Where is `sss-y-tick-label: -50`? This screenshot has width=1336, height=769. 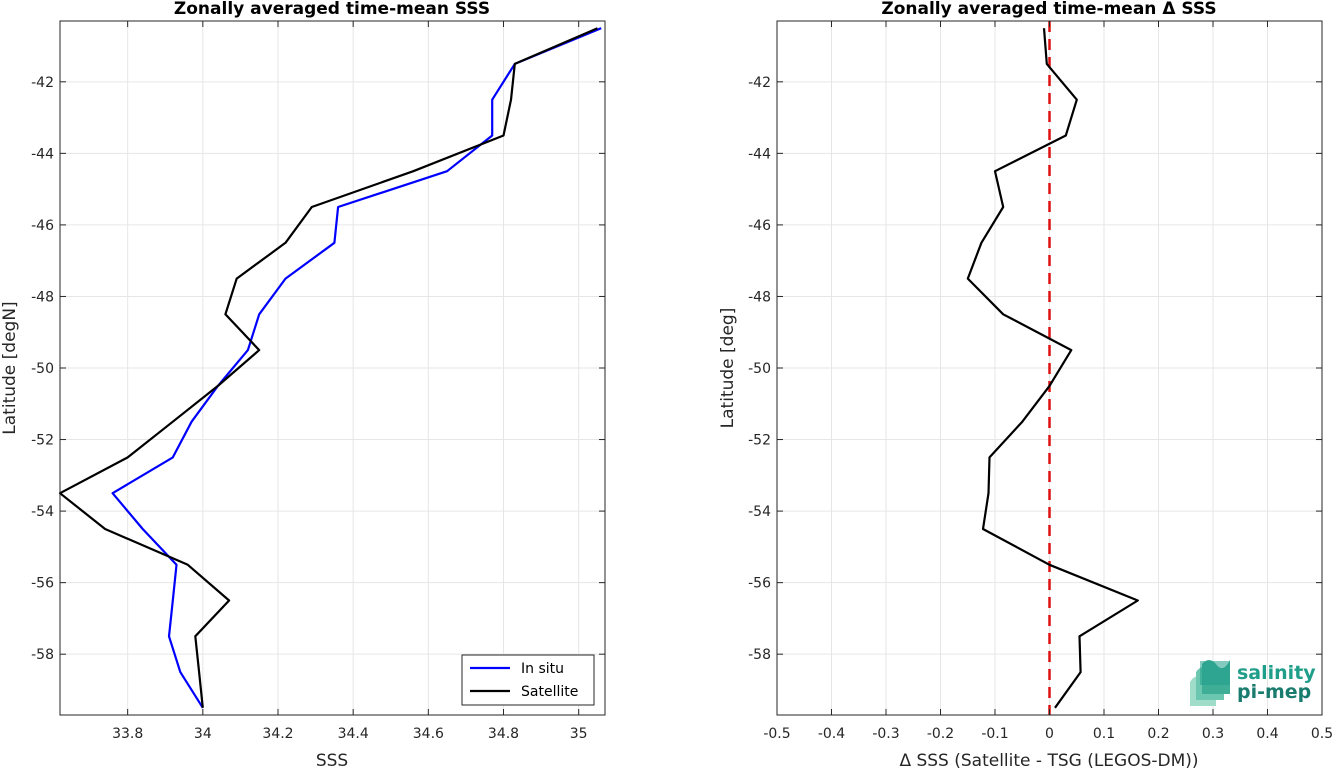 sss-y-tick-label: -50 is located at coordinates (42, 369).